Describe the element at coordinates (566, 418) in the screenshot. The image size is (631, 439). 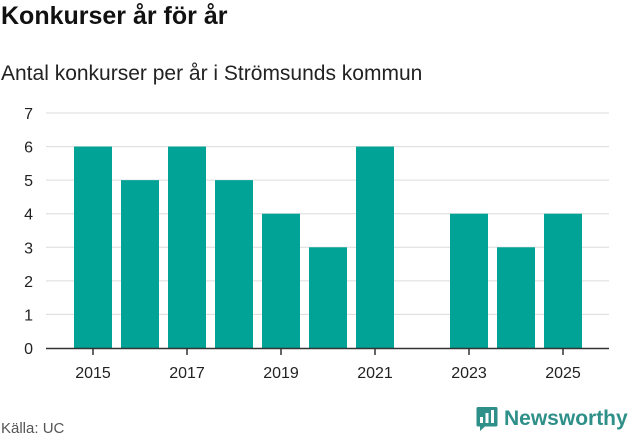
I see `brand-name: Newsworthy` at that location.